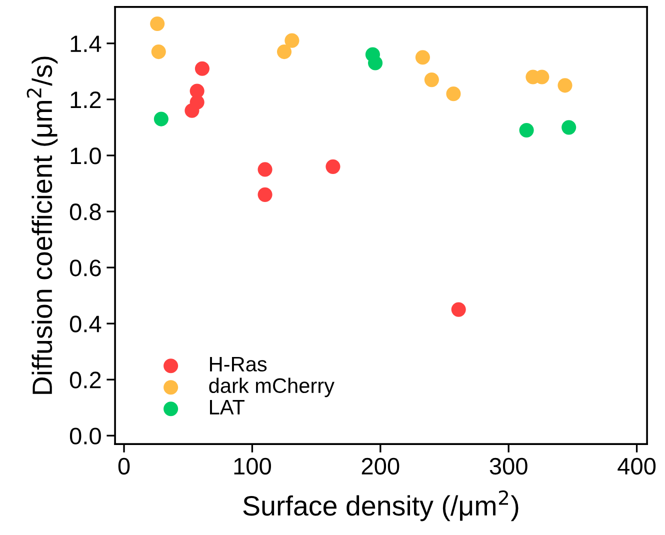  Describe the element at coordinates (85, 436) in the screenshot. I see `y-tick-label: 0.0` at that location.